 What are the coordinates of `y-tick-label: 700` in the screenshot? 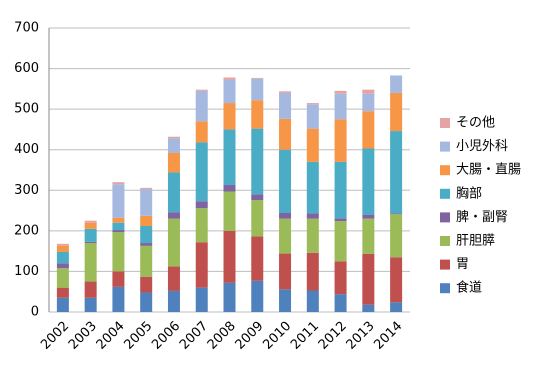 It's located at (26, 28).